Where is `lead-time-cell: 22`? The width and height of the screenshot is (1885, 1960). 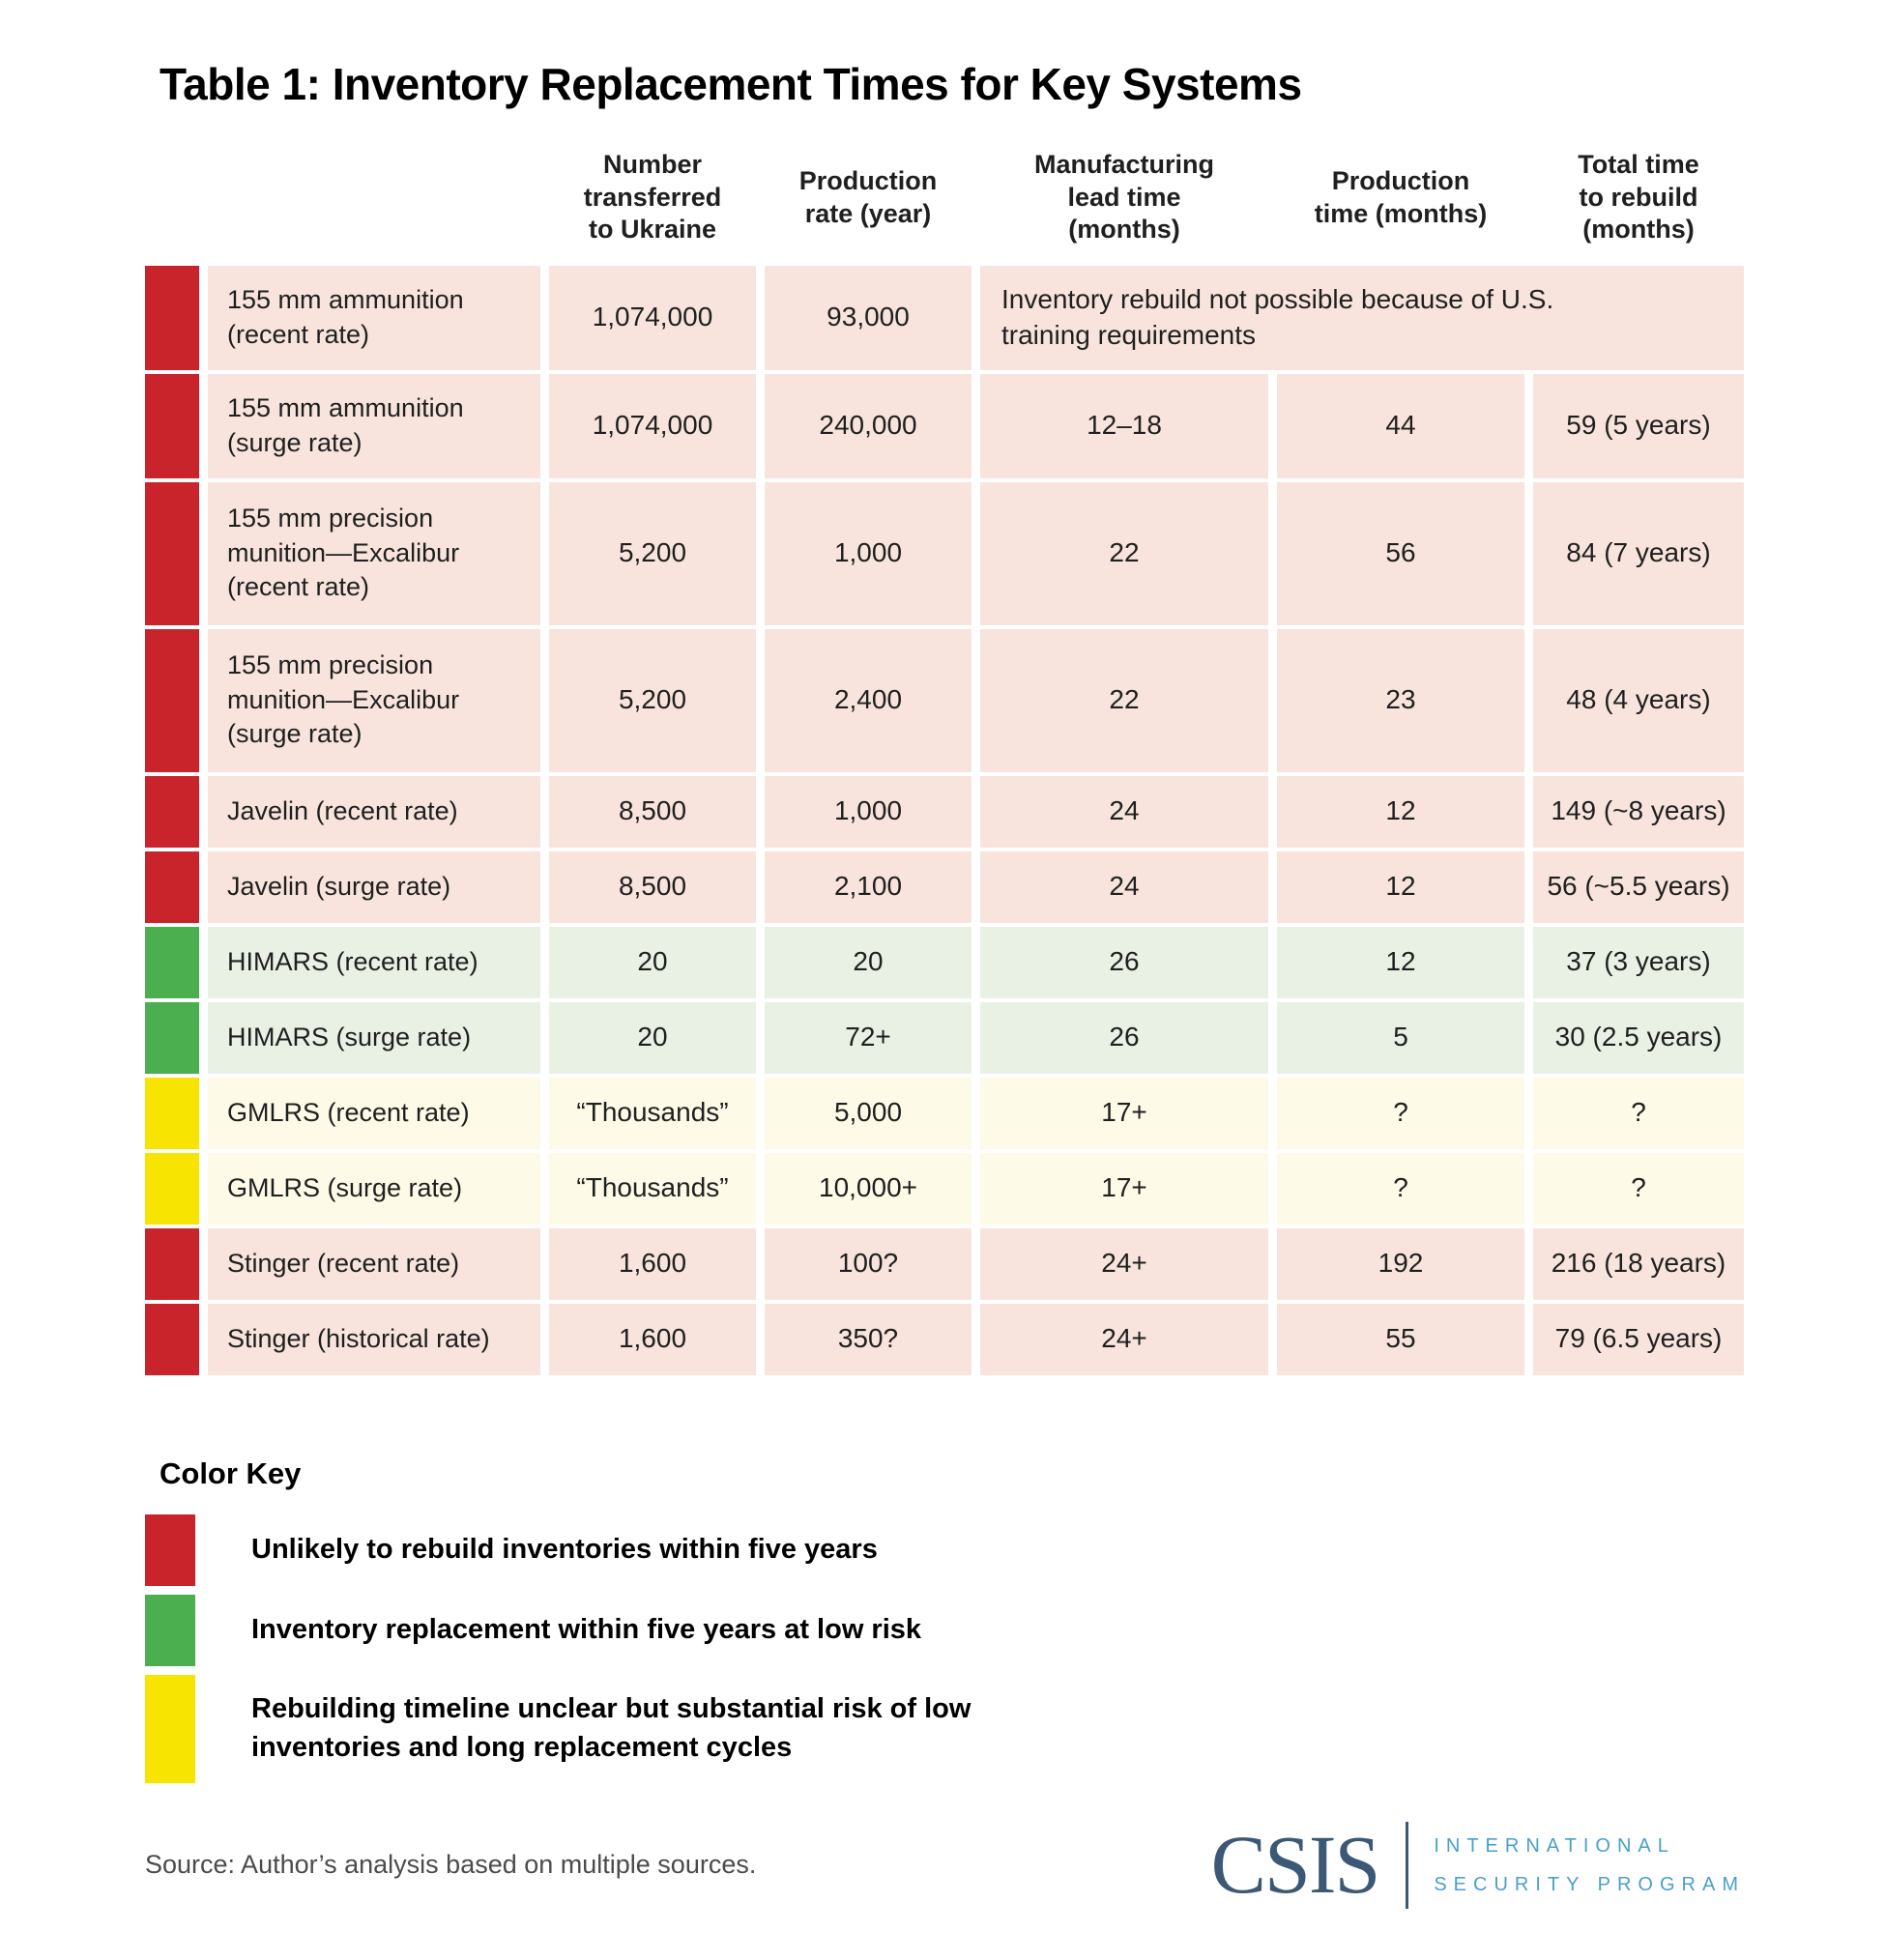 lead-time-cell: 22 is located at coordinates (1124, 553).